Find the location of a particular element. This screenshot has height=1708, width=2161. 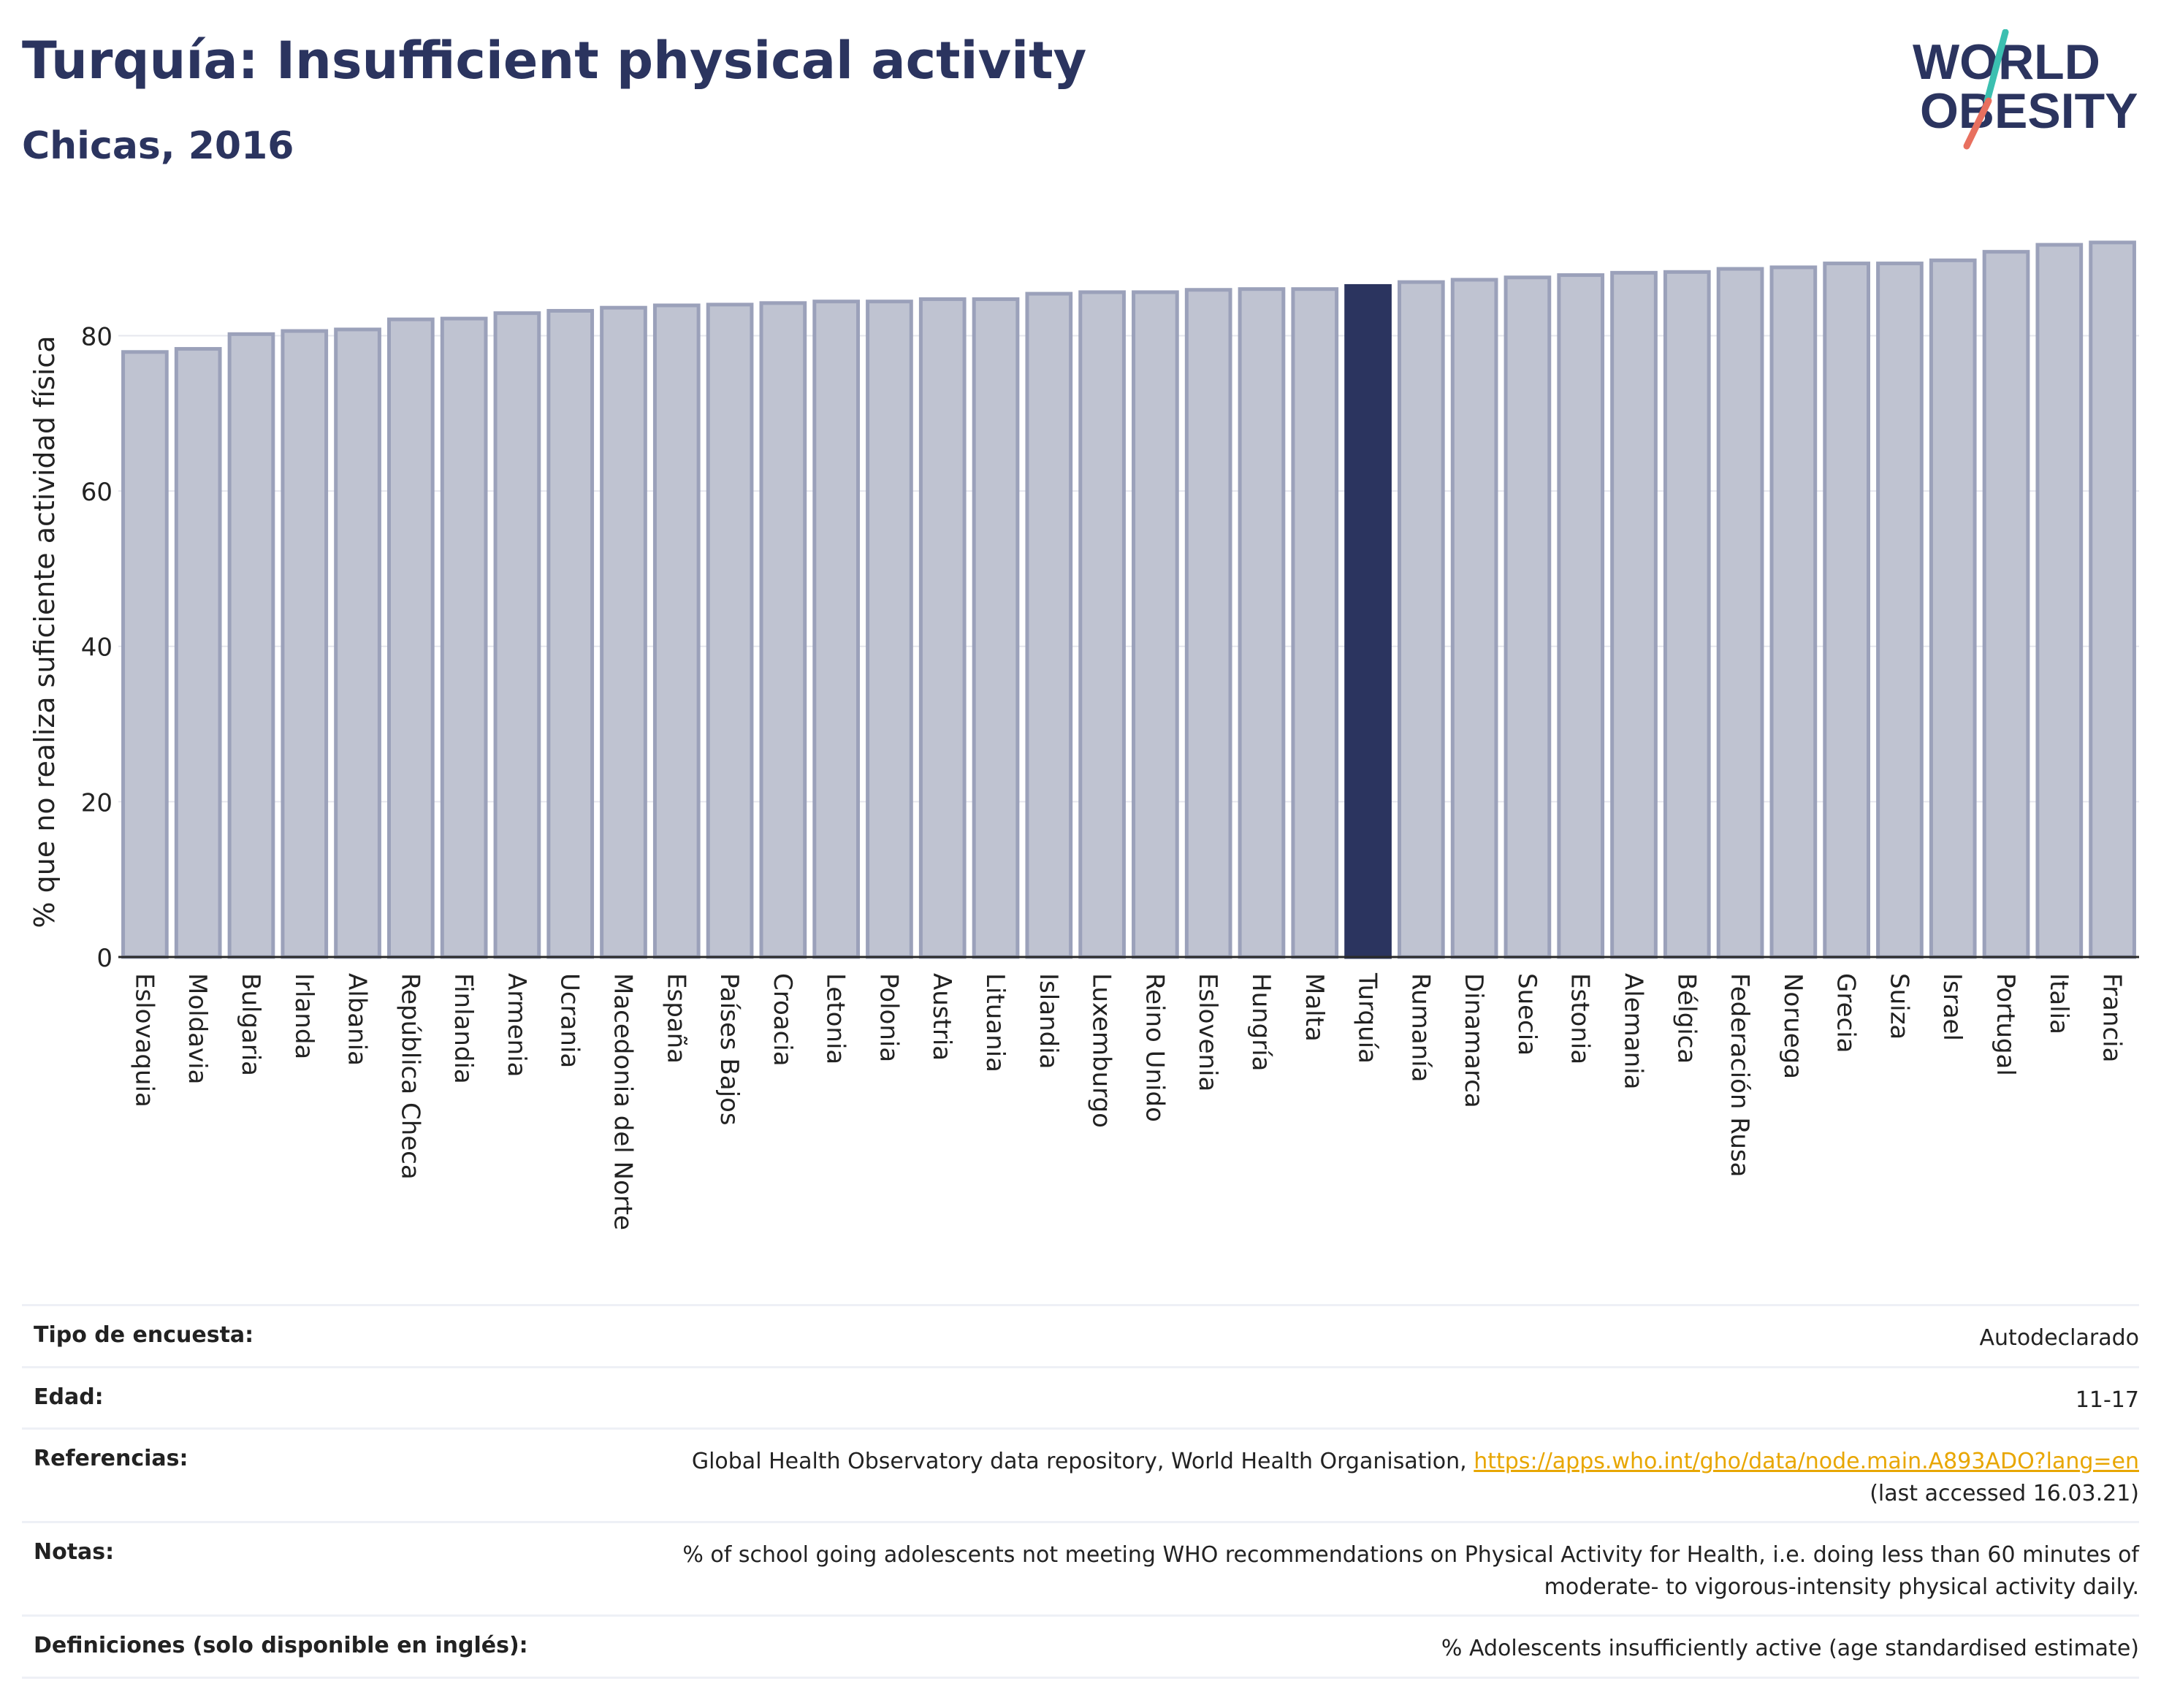

meta-row-survey-type: Tipo de encuesta: Autodeclarado is located at coordinates (1080, 1335).